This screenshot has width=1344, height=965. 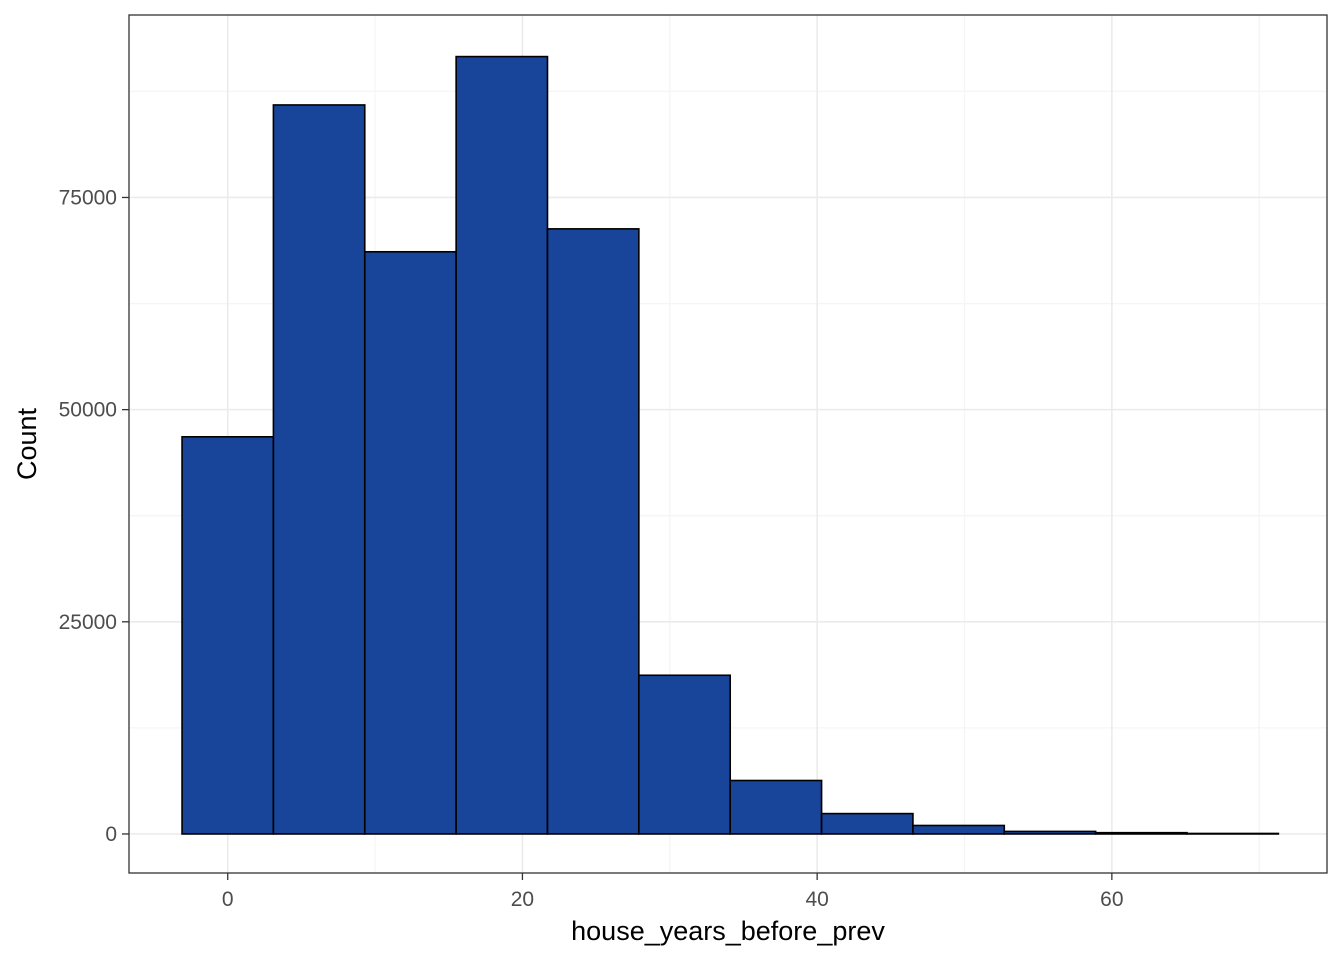 I want to click on x-axis-ticks: 0 20 40 60, so click(x=673, y=892).